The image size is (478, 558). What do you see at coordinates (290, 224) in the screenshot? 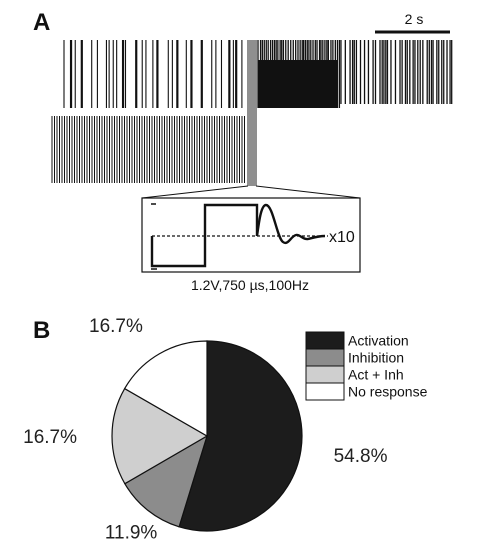
I see `response-waveform-x10` at bounding box center [290, 224].